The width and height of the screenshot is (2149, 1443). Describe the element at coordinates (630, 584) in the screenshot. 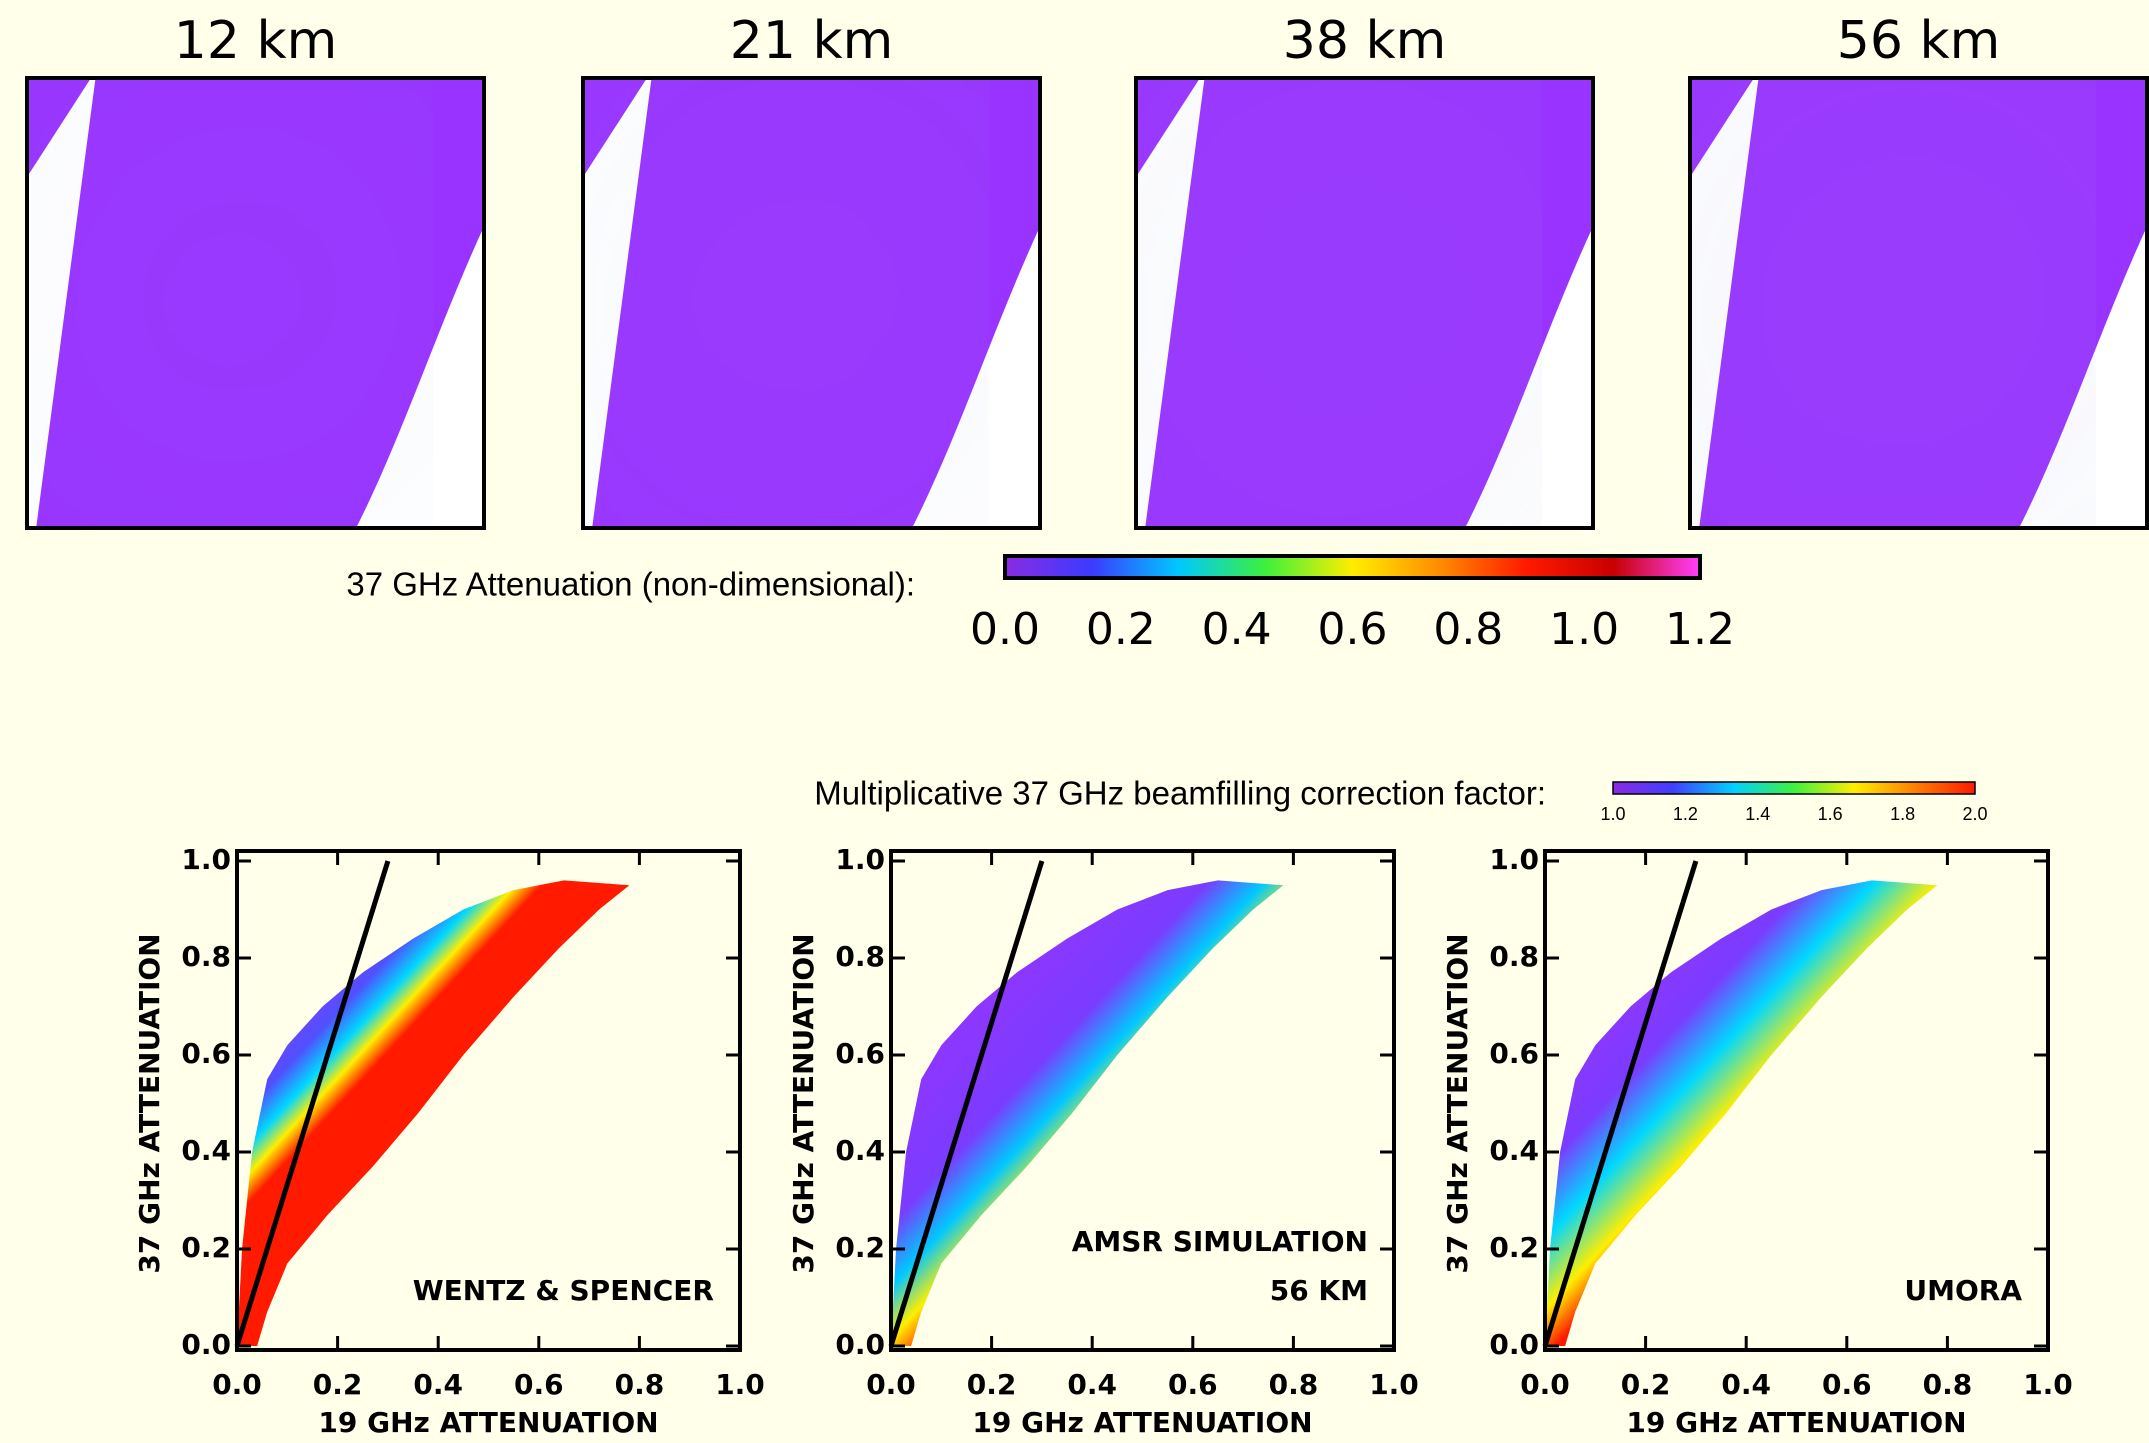

I see `colorbar-label: 37 GHz Attenuation (non-dimensional):` at that location.